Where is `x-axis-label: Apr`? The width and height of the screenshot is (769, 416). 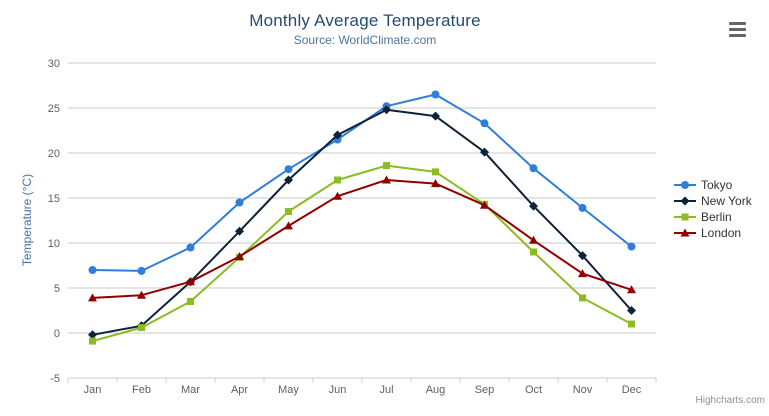 x-axis-label: Apr is located at coordinates (239, 390).